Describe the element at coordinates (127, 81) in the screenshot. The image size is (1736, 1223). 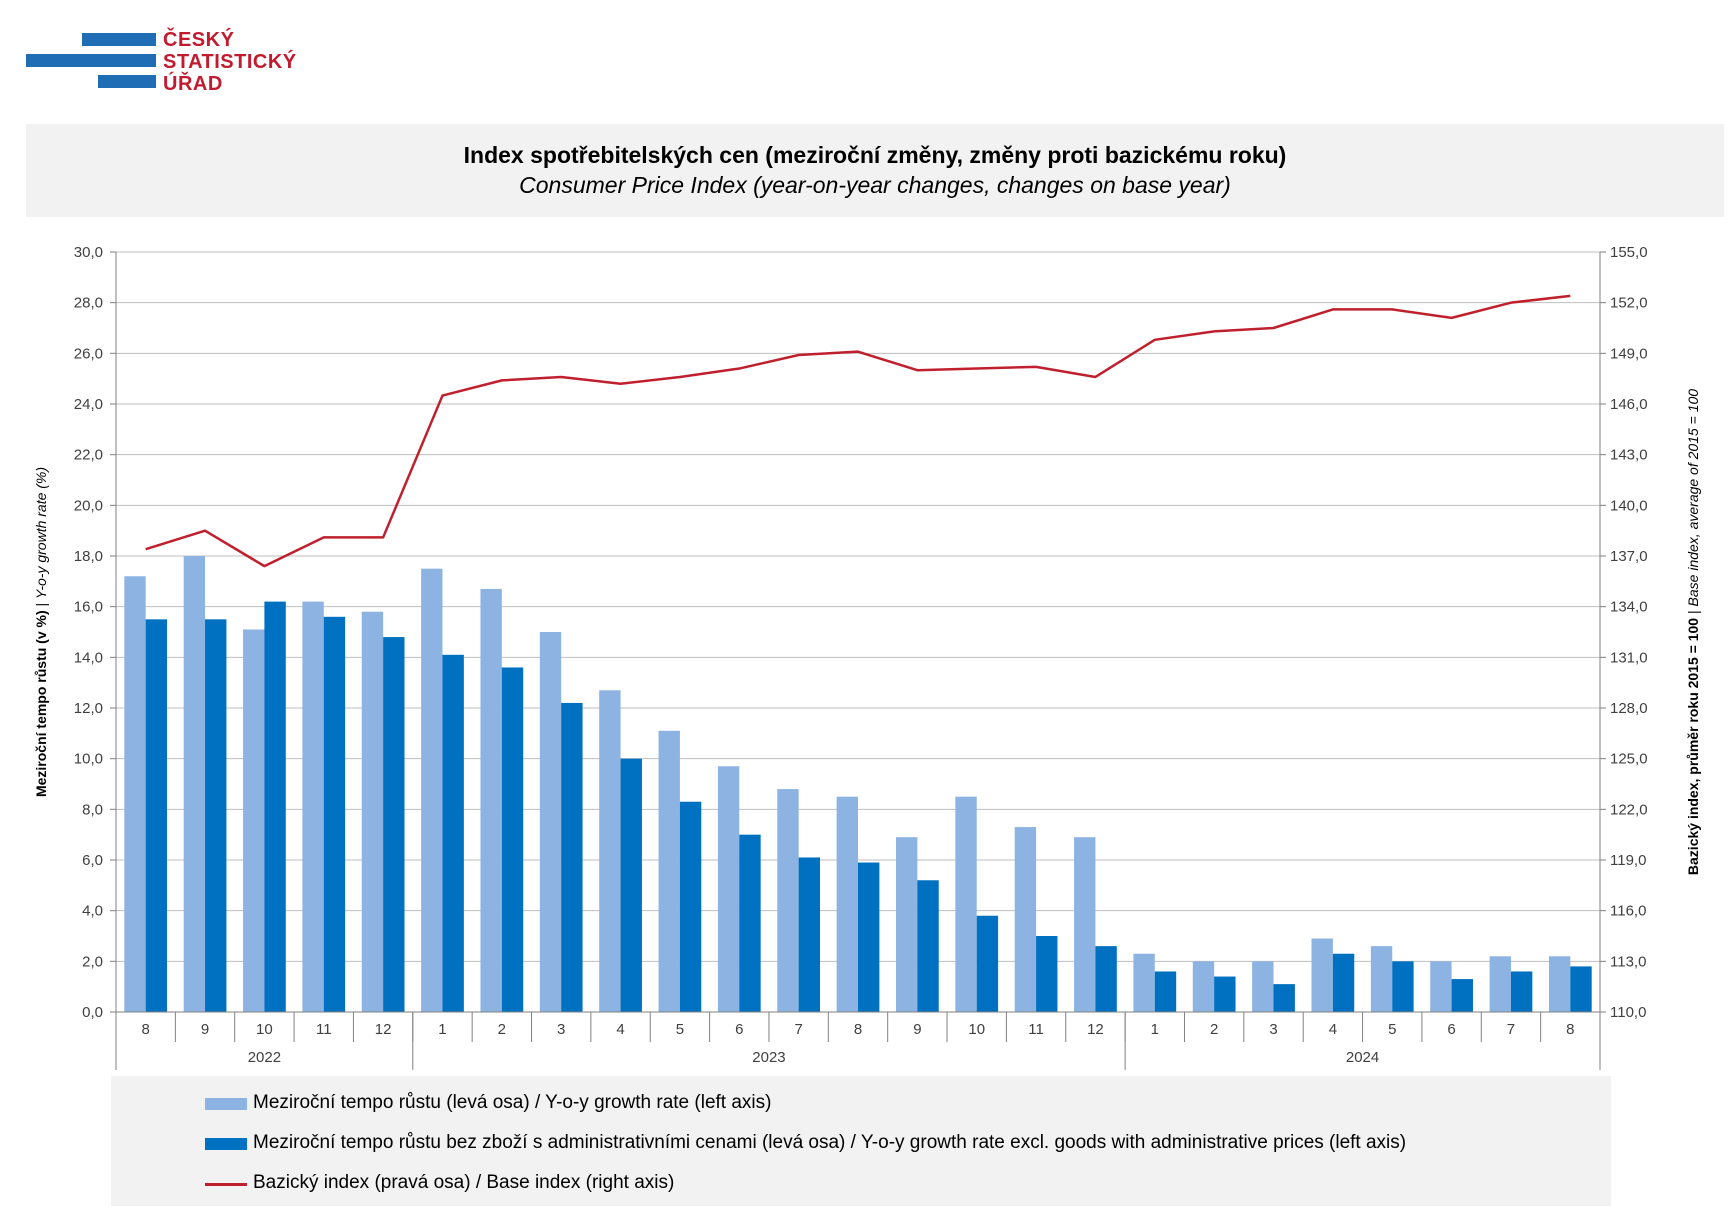
I see `logo-bar-bottom` at that location.